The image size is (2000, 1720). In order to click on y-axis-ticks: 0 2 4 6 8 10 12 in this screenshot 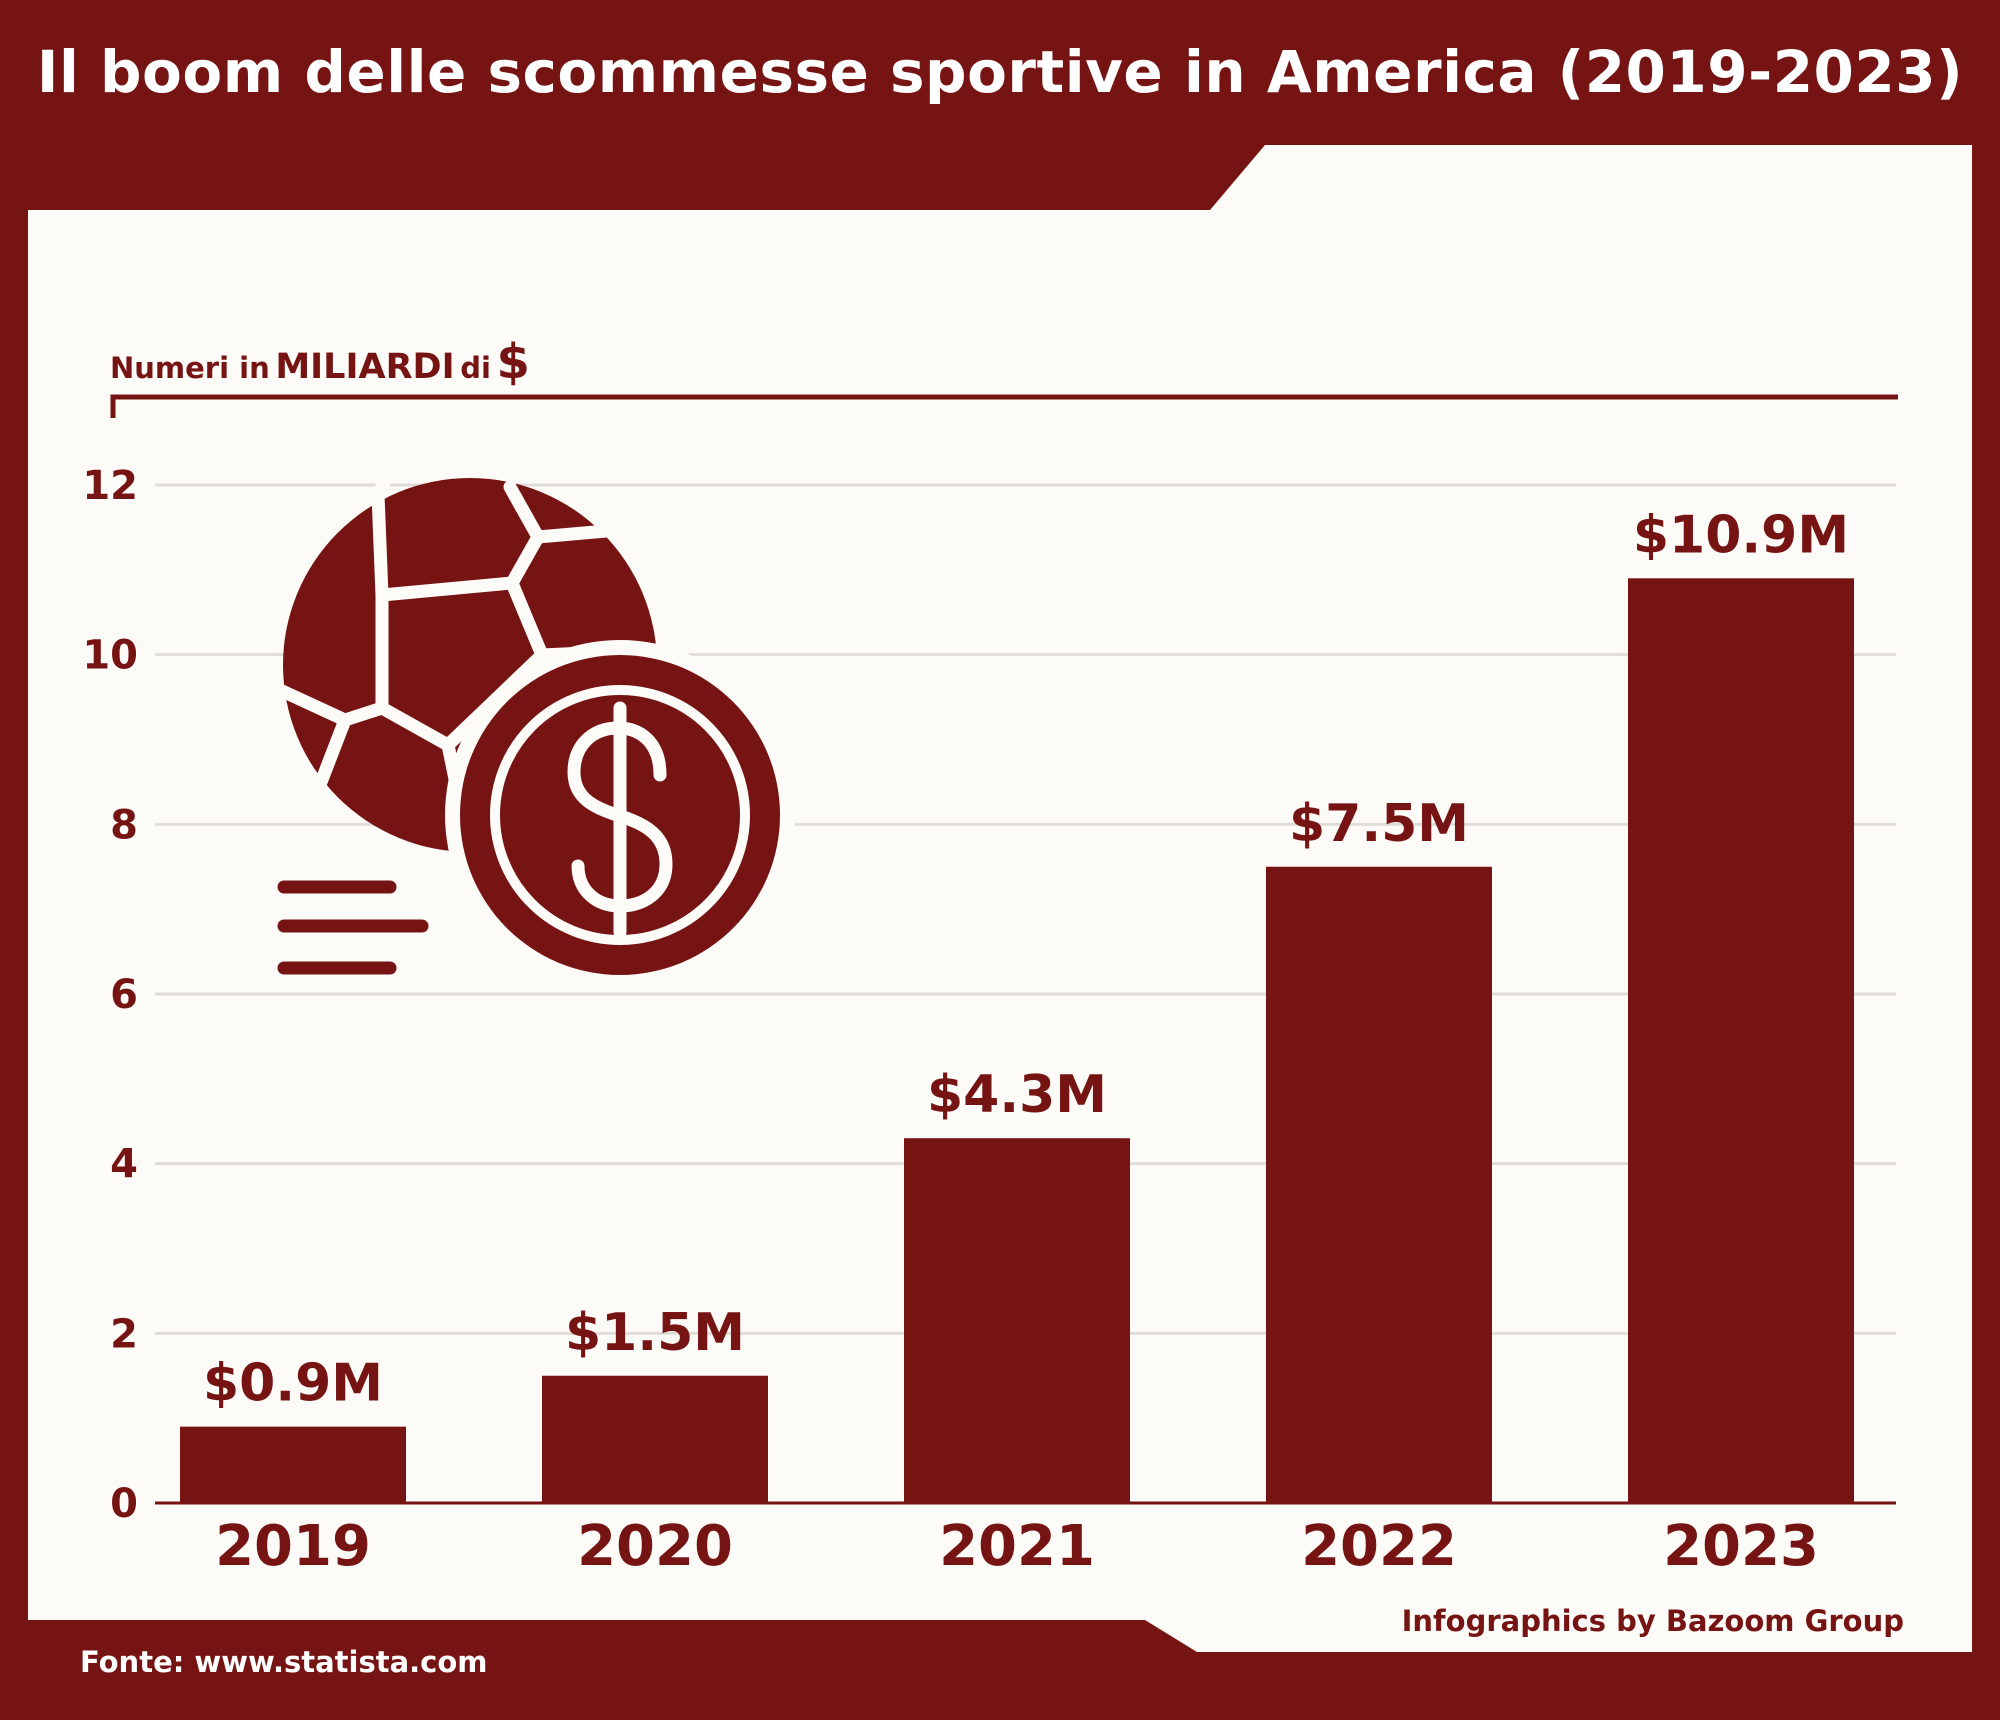, I will do `click(110, 995)`.